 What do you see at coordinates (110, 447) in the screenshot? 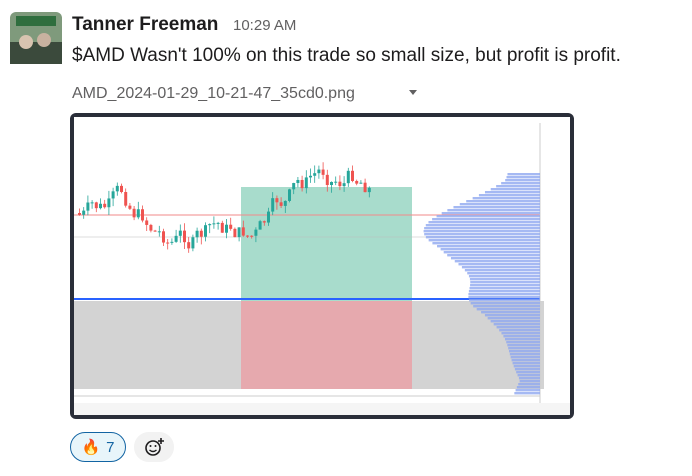
I see `reaction-count: 7` at bounding box center [110, 447].